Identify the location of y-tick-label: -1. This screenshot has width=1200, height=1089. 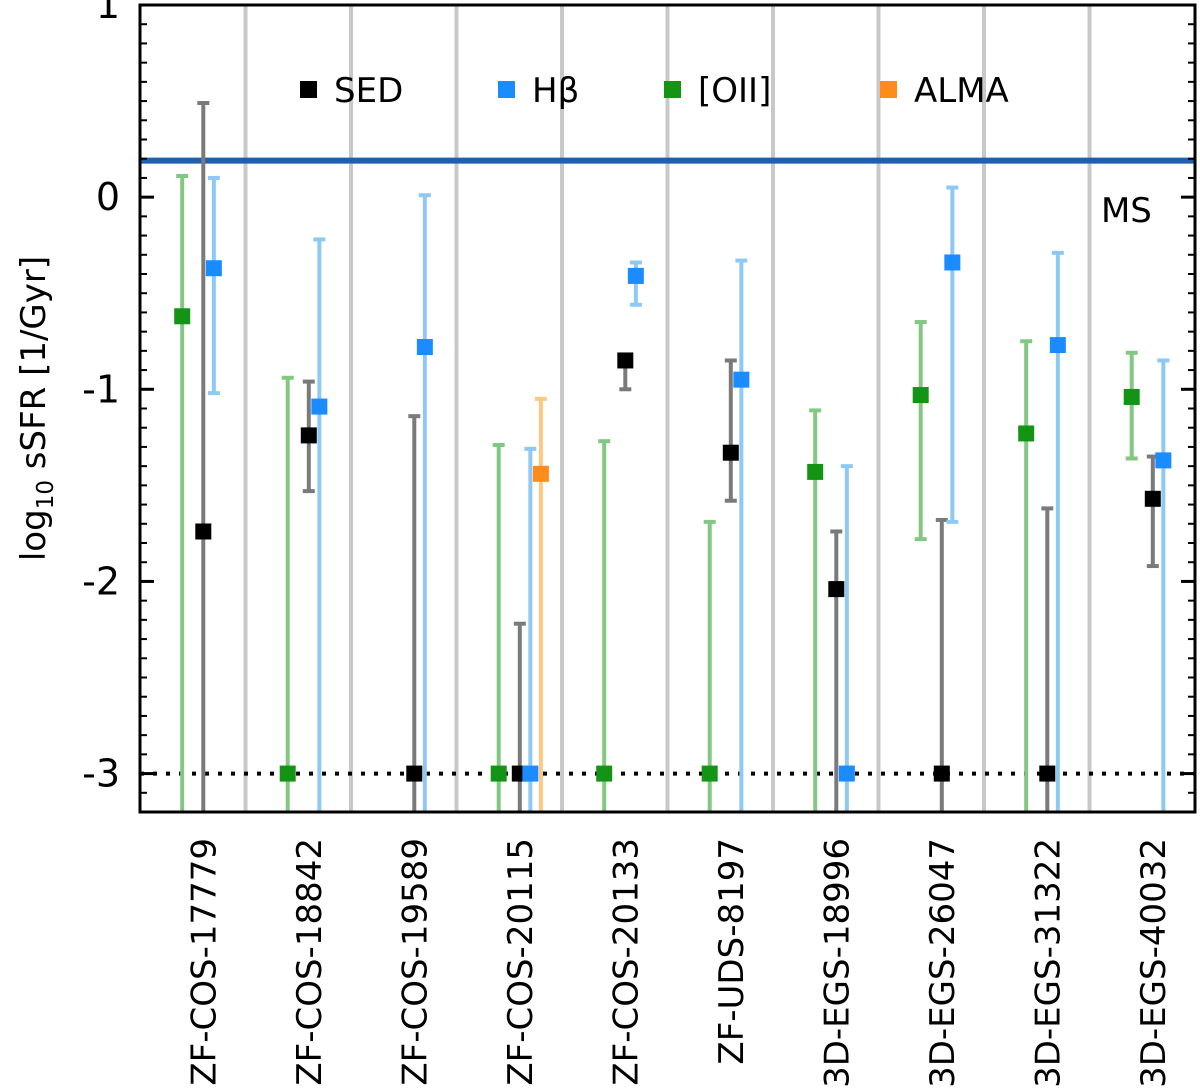
(101, 389).